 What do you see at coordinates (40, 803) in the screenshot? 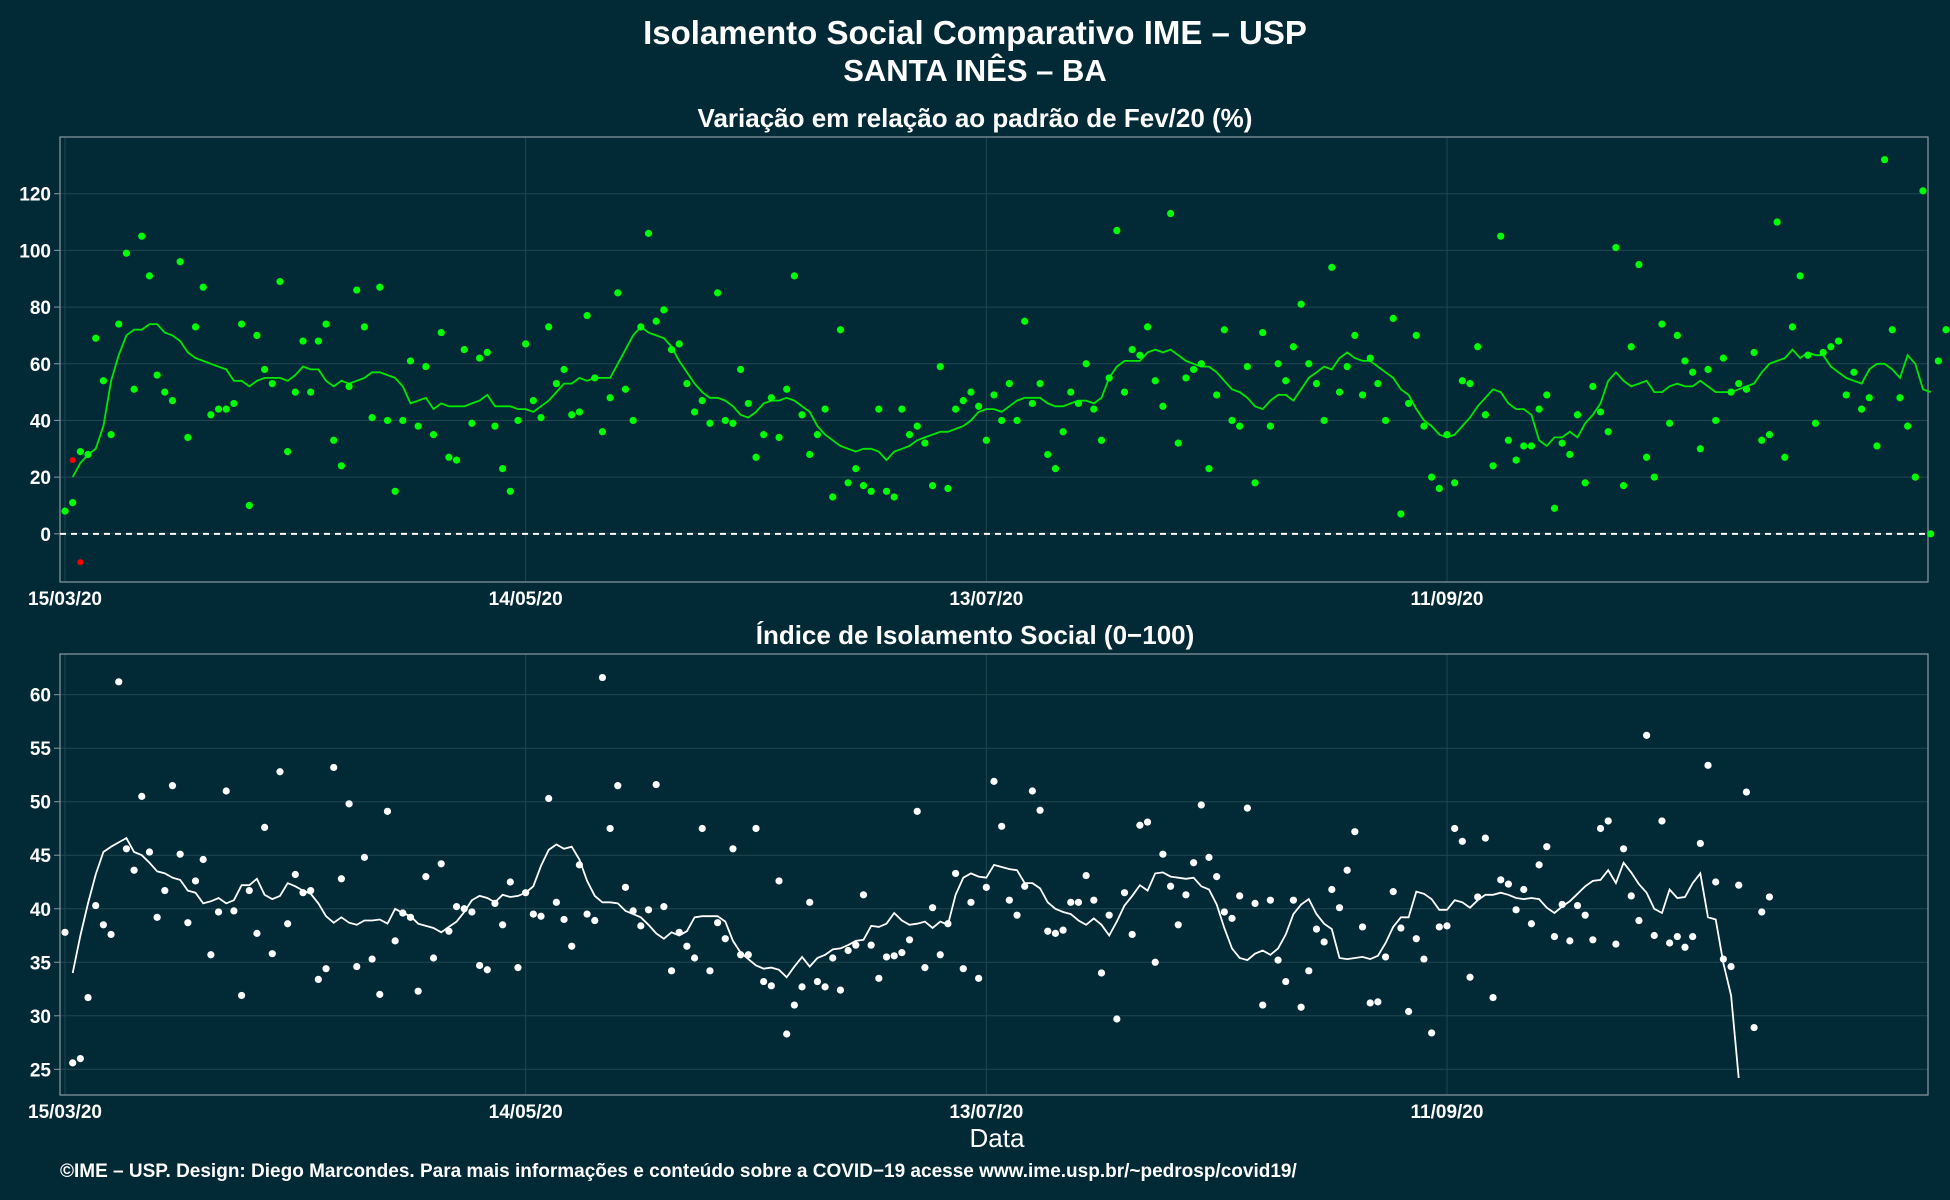
I see `y-tick-label: 50` at bounding box center [40, 803].